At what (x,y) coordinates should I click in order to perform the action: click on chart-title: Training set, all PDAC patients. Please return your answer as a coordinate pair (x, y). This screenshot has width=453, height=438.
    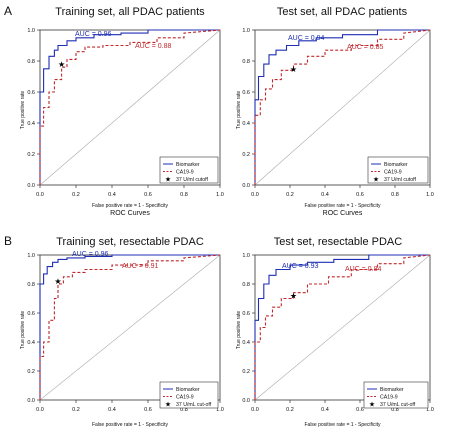
    Looking at the image, I should click on (130, 12).